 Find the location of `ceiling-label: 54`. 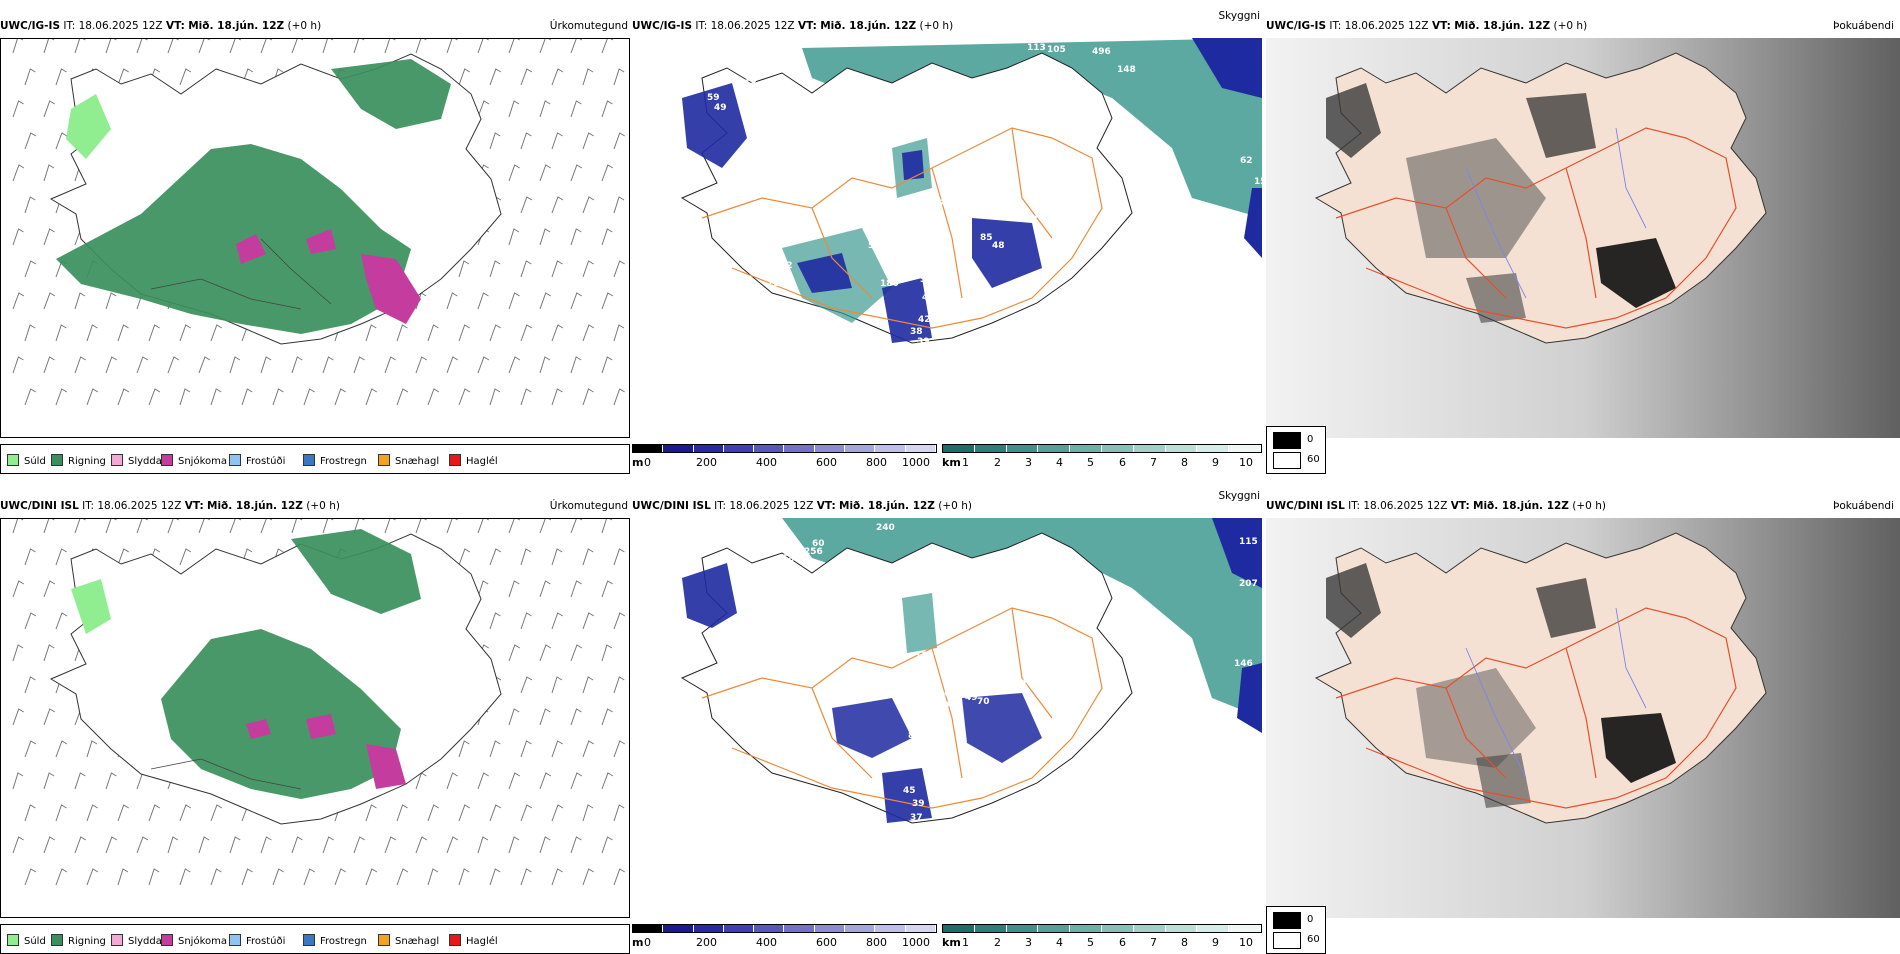

ceiling-label: 54 is located at coordinates (943, 204).